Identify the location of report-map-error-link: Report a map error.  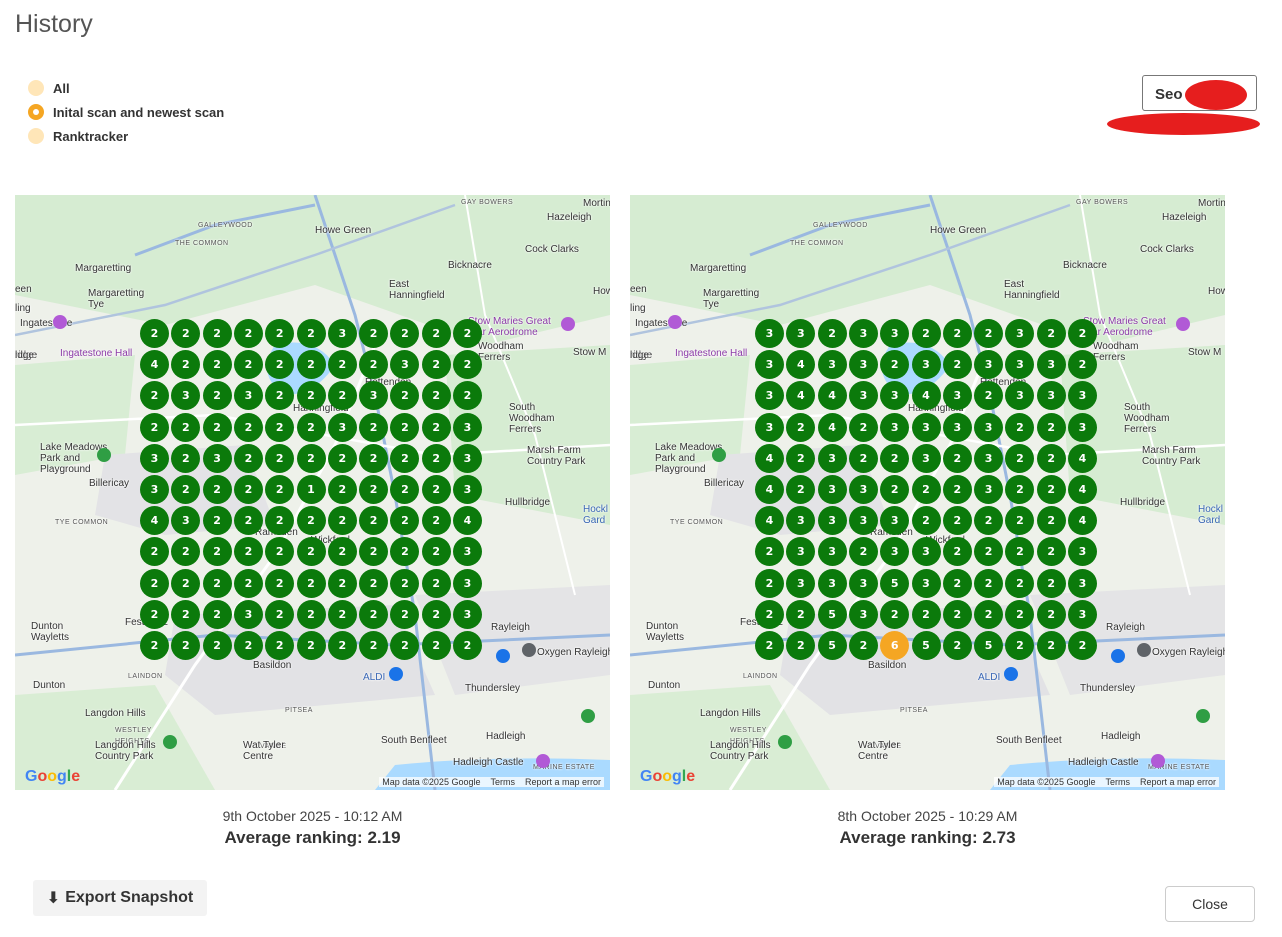
(1177, 782).